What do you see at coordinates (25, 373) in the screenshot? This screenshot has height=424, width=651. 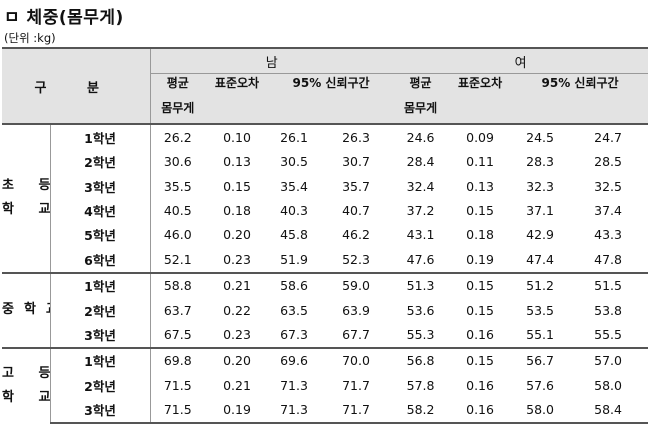 I see `school-group-label-line1: 고 등` at bounding box center [25, 373].